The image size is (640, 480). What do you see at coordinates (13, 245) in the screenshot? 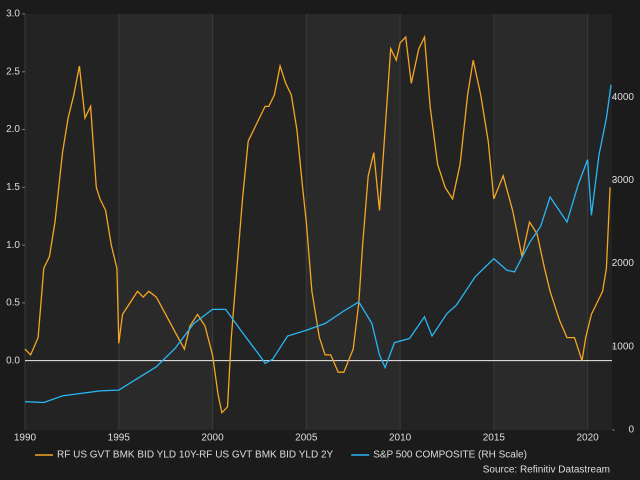
I see `y-tick-label: 1.0` at bounding box center [13, 245].